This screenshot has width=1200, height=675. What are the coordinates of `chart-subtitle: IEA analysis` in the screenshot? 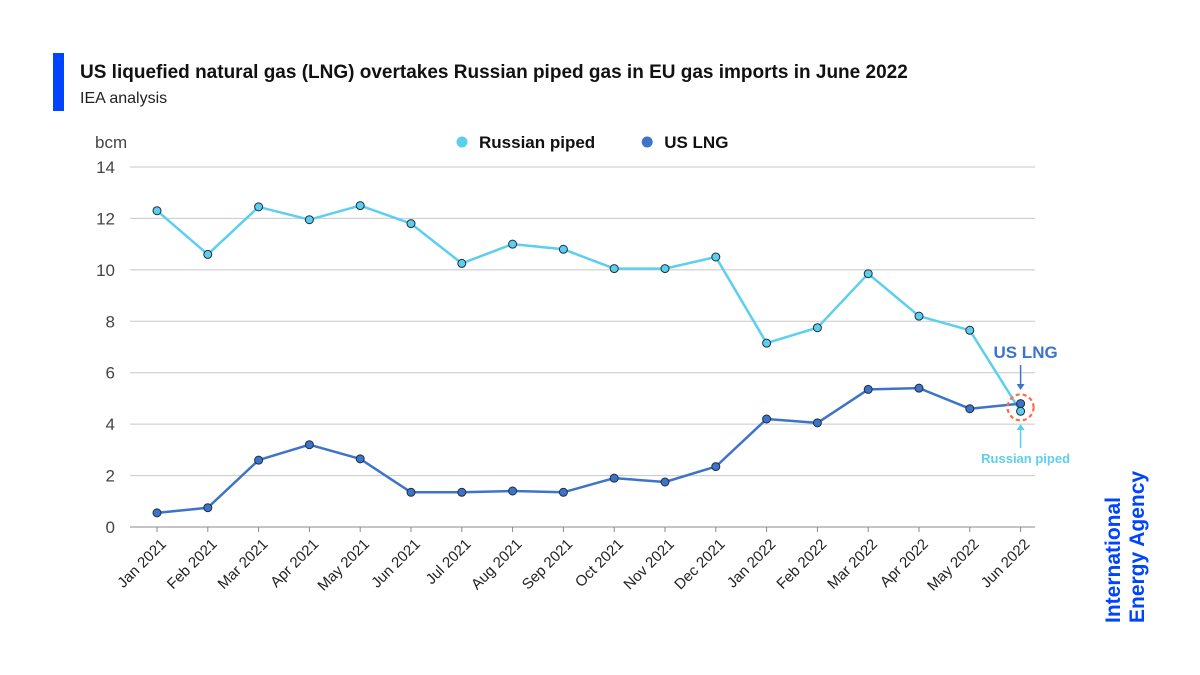 It's located at (124, 98).